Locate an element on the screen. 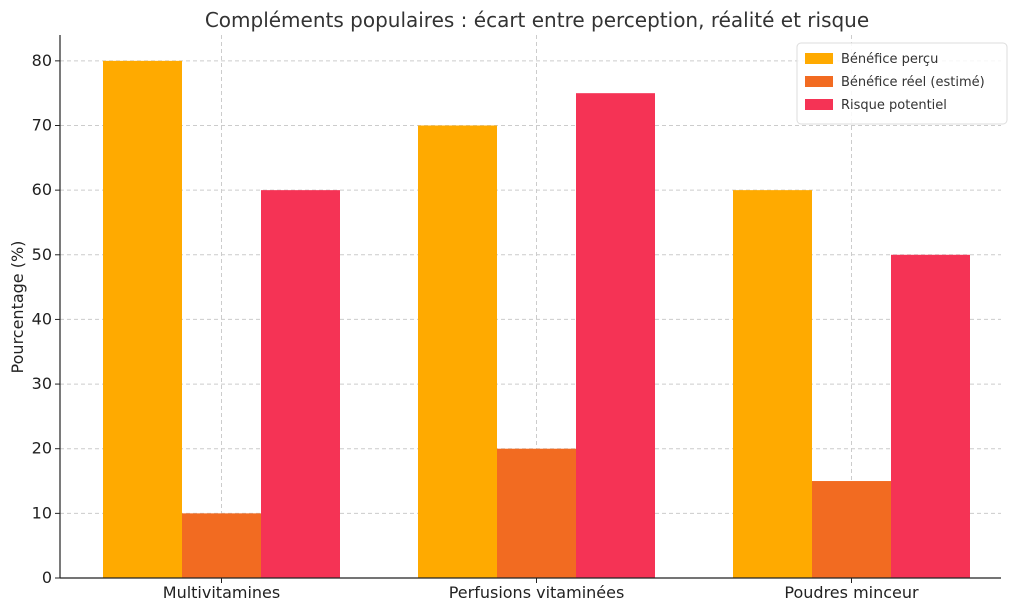 Image resolution: width=1024 pixels, height=611 pixels. legend-label: Bénéfice réel (estimé) is located at coordinates (913, 82).